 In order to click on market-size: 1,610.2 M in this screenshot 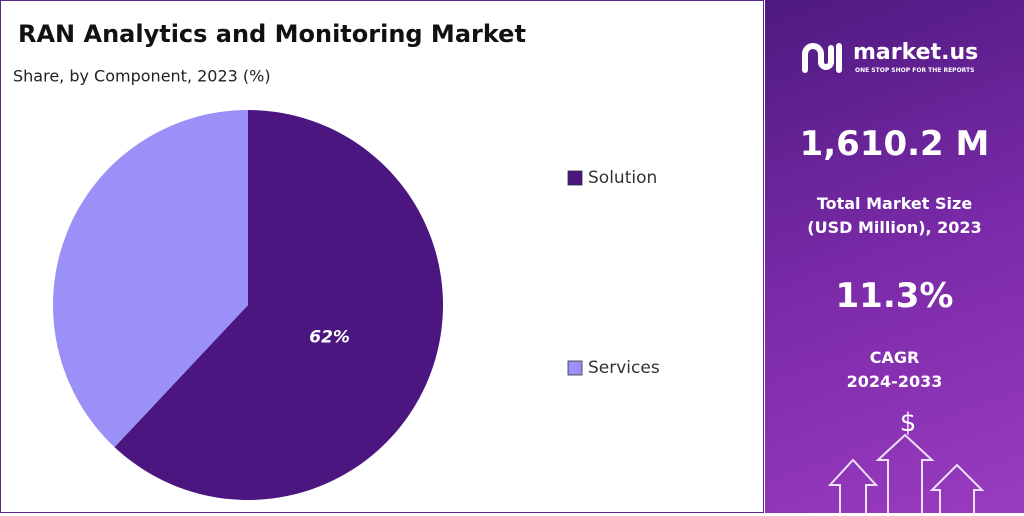, I will do `click(894, 144)`.